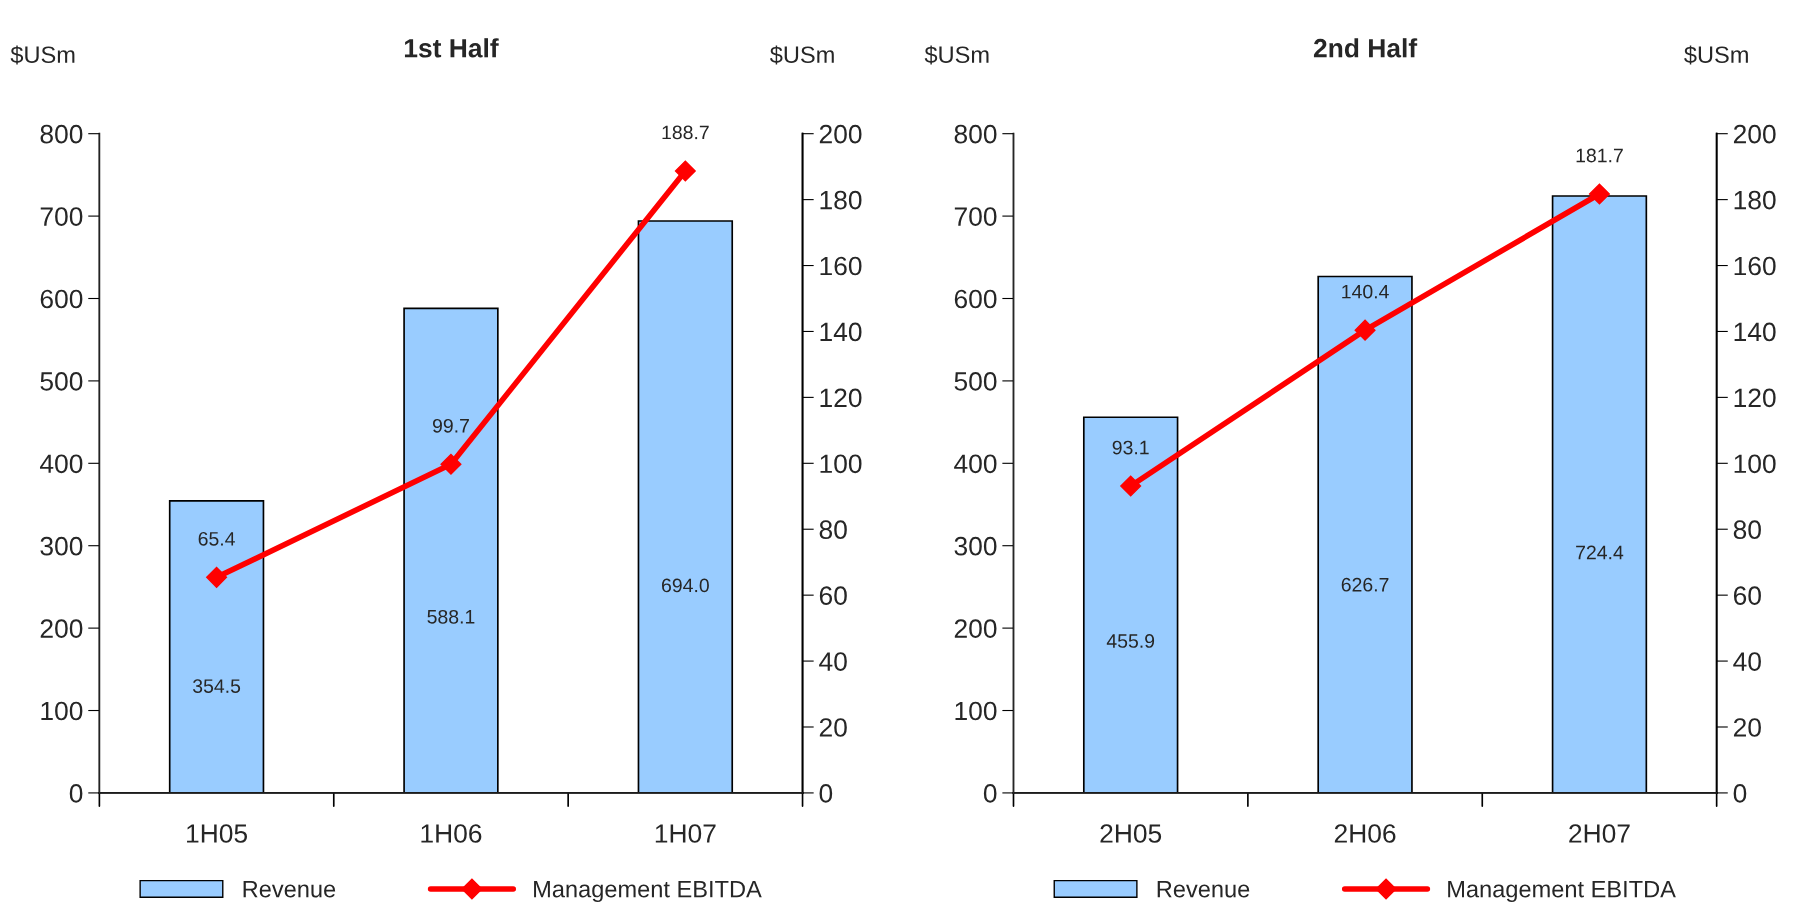 The image size is (1807, 922). Describe the element at coordinates (216, 686) in the screenshot. I see `data-label: 354.5` at that location.